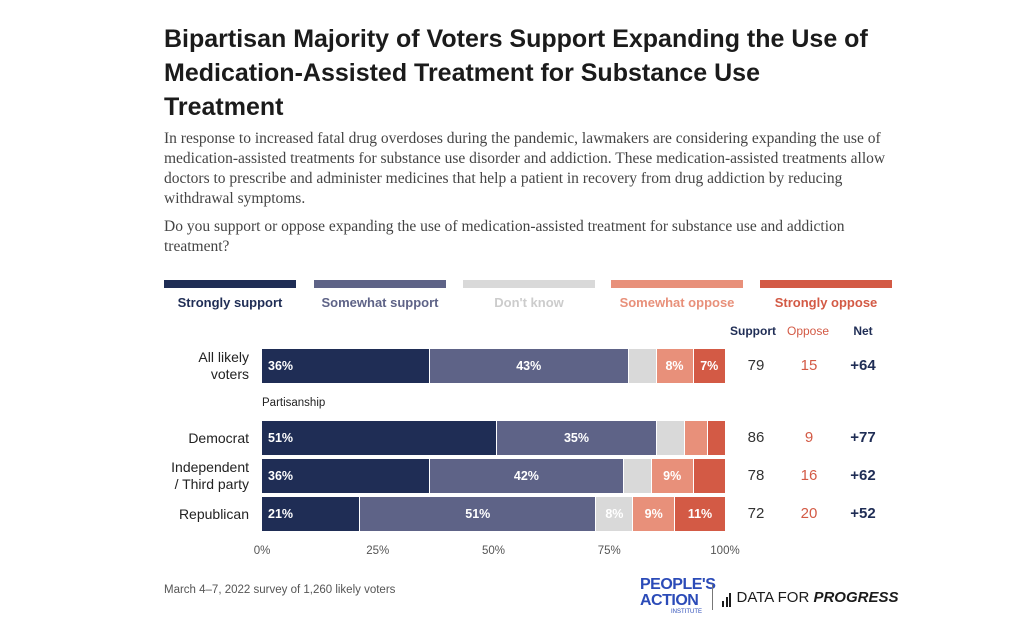 The height and width of the screenshot is (617, 1024). I want to click on legend-label-somewhat-support: Somewhat support, so click(380, 302).